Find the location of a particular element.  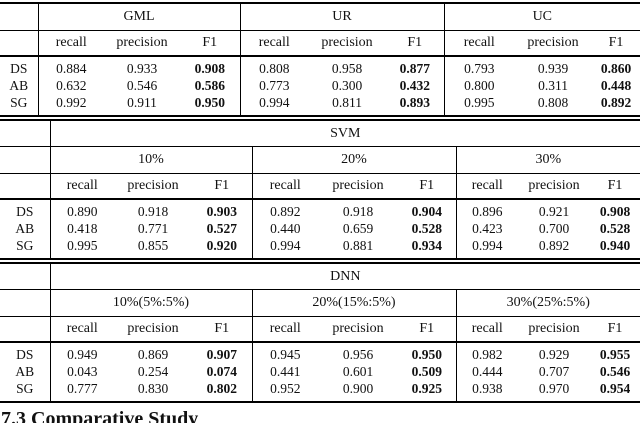

f1-value: 0.546 is located at coordinates (615, 371).